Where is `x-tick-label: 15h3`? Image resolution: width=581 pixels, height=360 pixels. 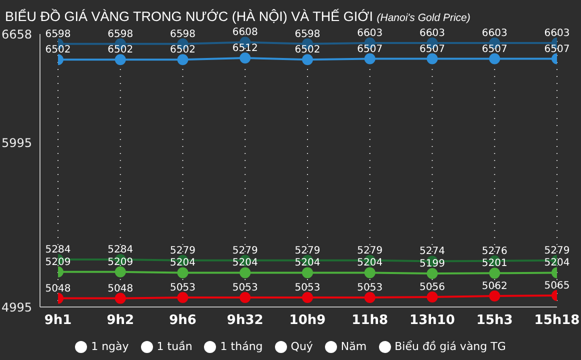 x-tick-label: 15h3 is located at coordinates (494, 320).